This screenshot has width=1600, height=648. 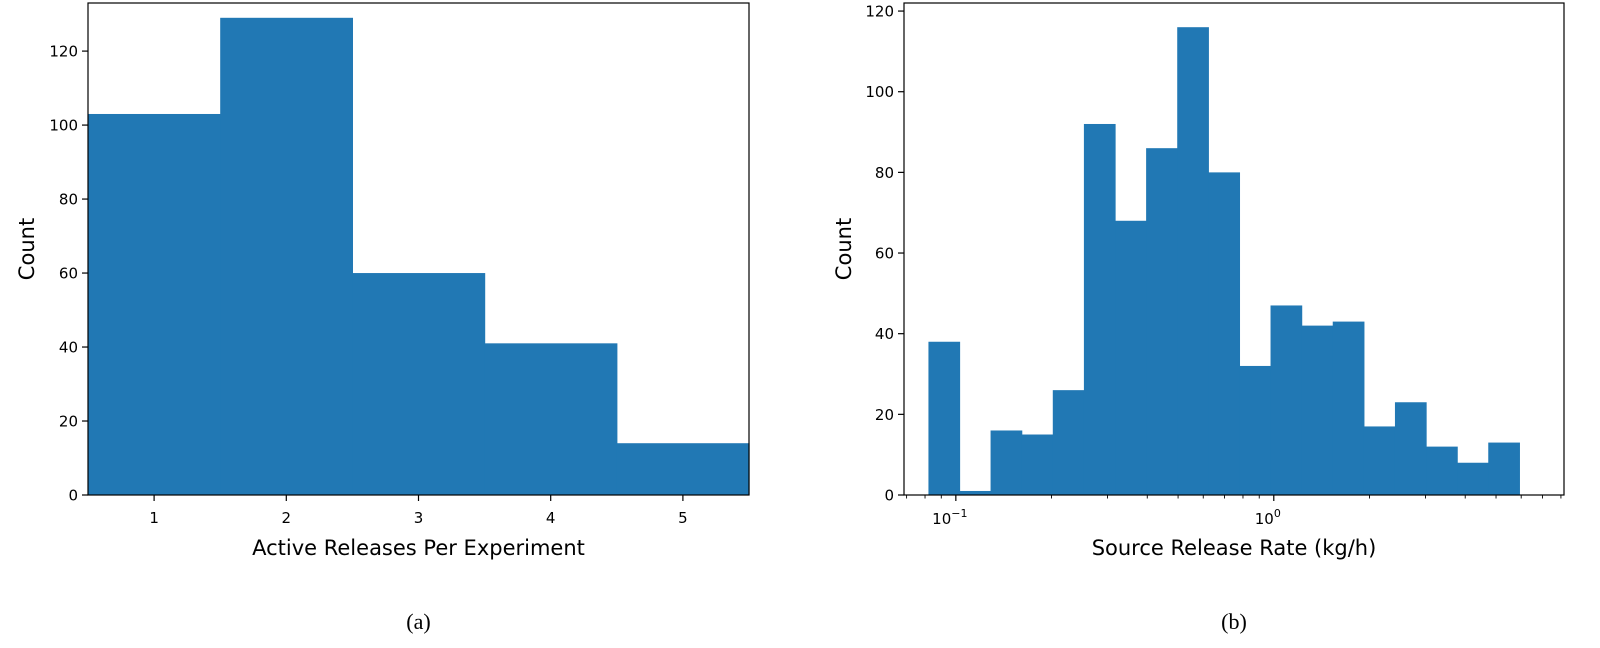 What do you see at coordinates (1234, 548) in the screenshot?
I see `x-axis-label: Source Release Rate (kg/h)` at bounding box center [1234, 548].